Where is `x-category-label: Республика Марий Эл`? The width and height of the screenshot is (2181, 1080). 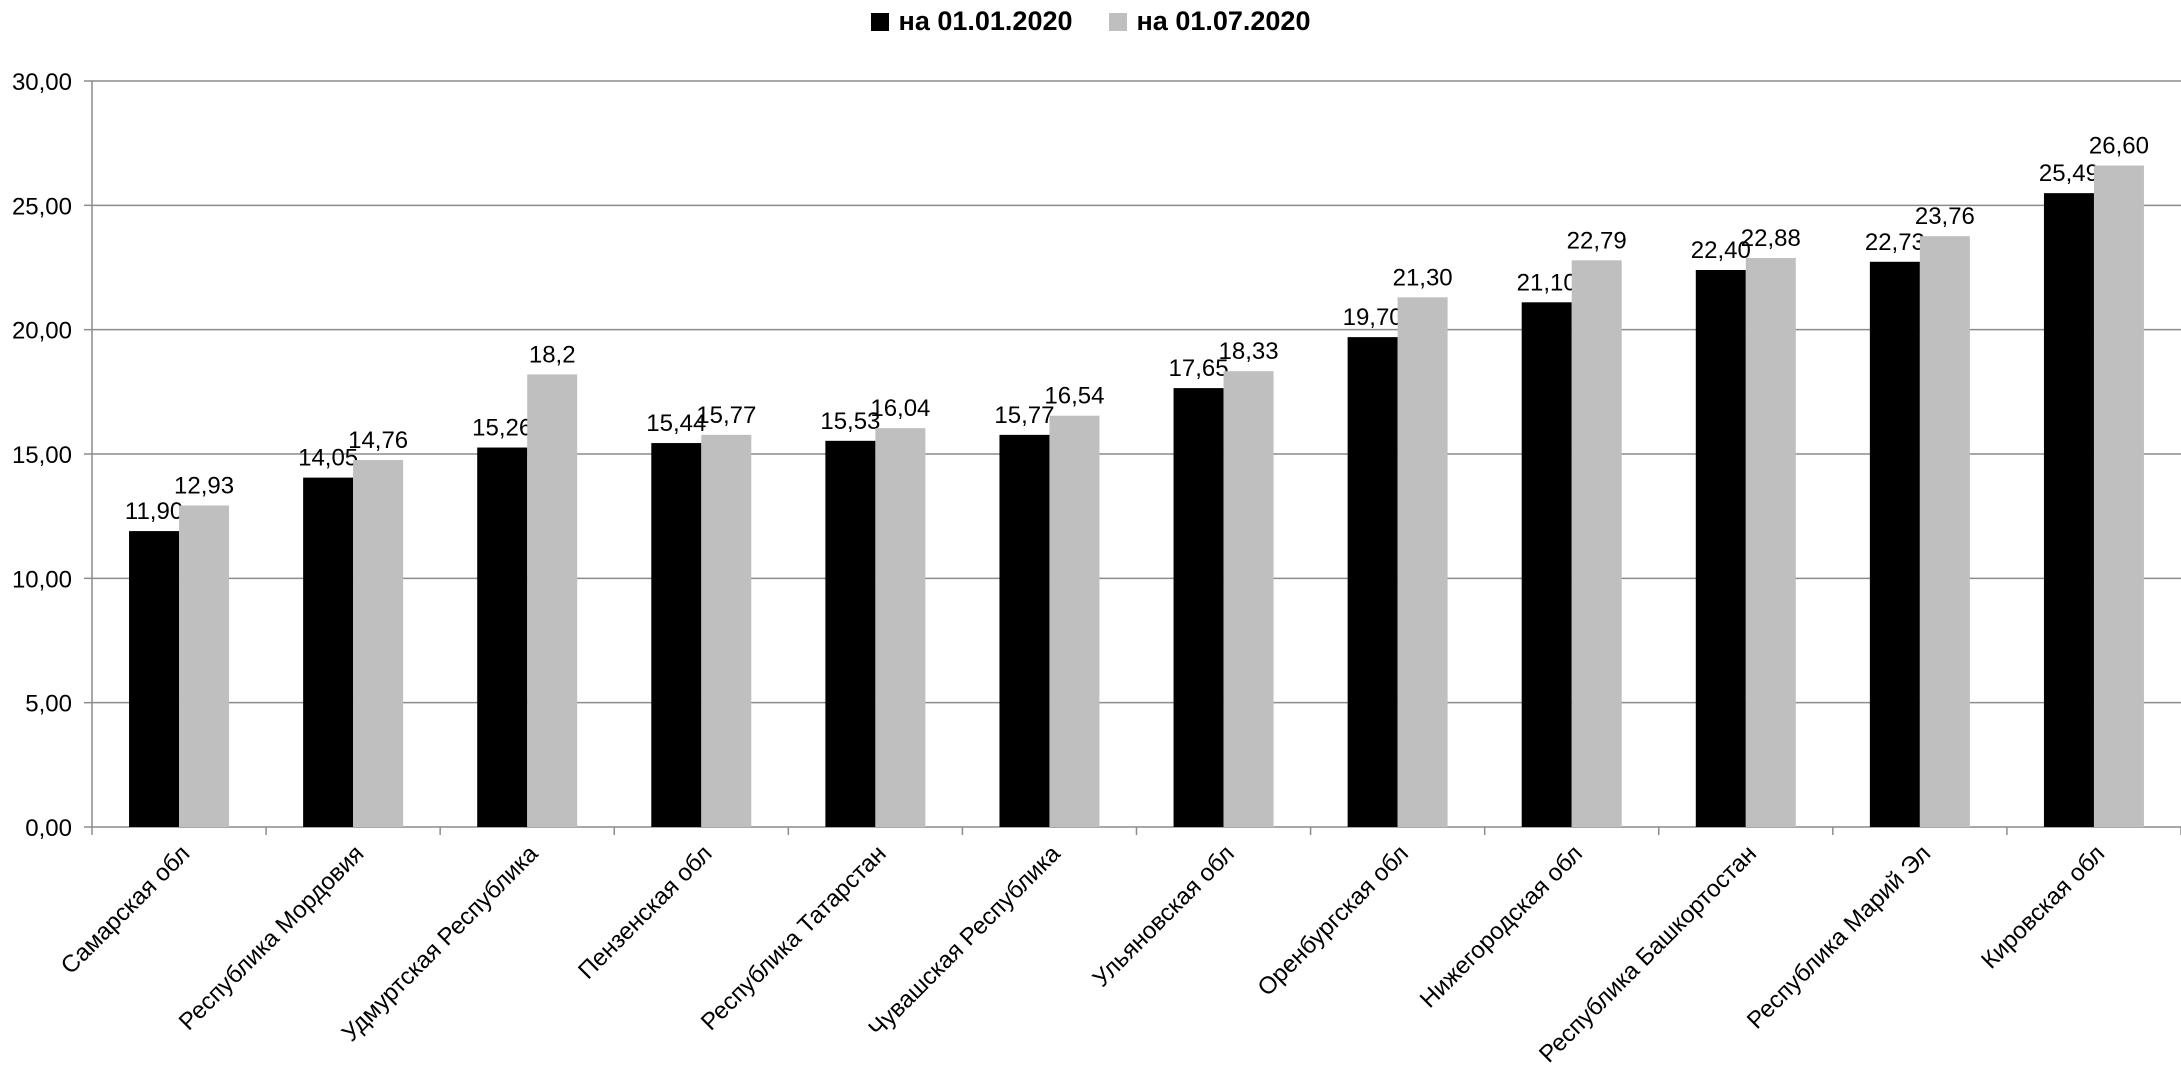
x-category-label: Республика Марий Эл is located at coordinates (1839, 937).